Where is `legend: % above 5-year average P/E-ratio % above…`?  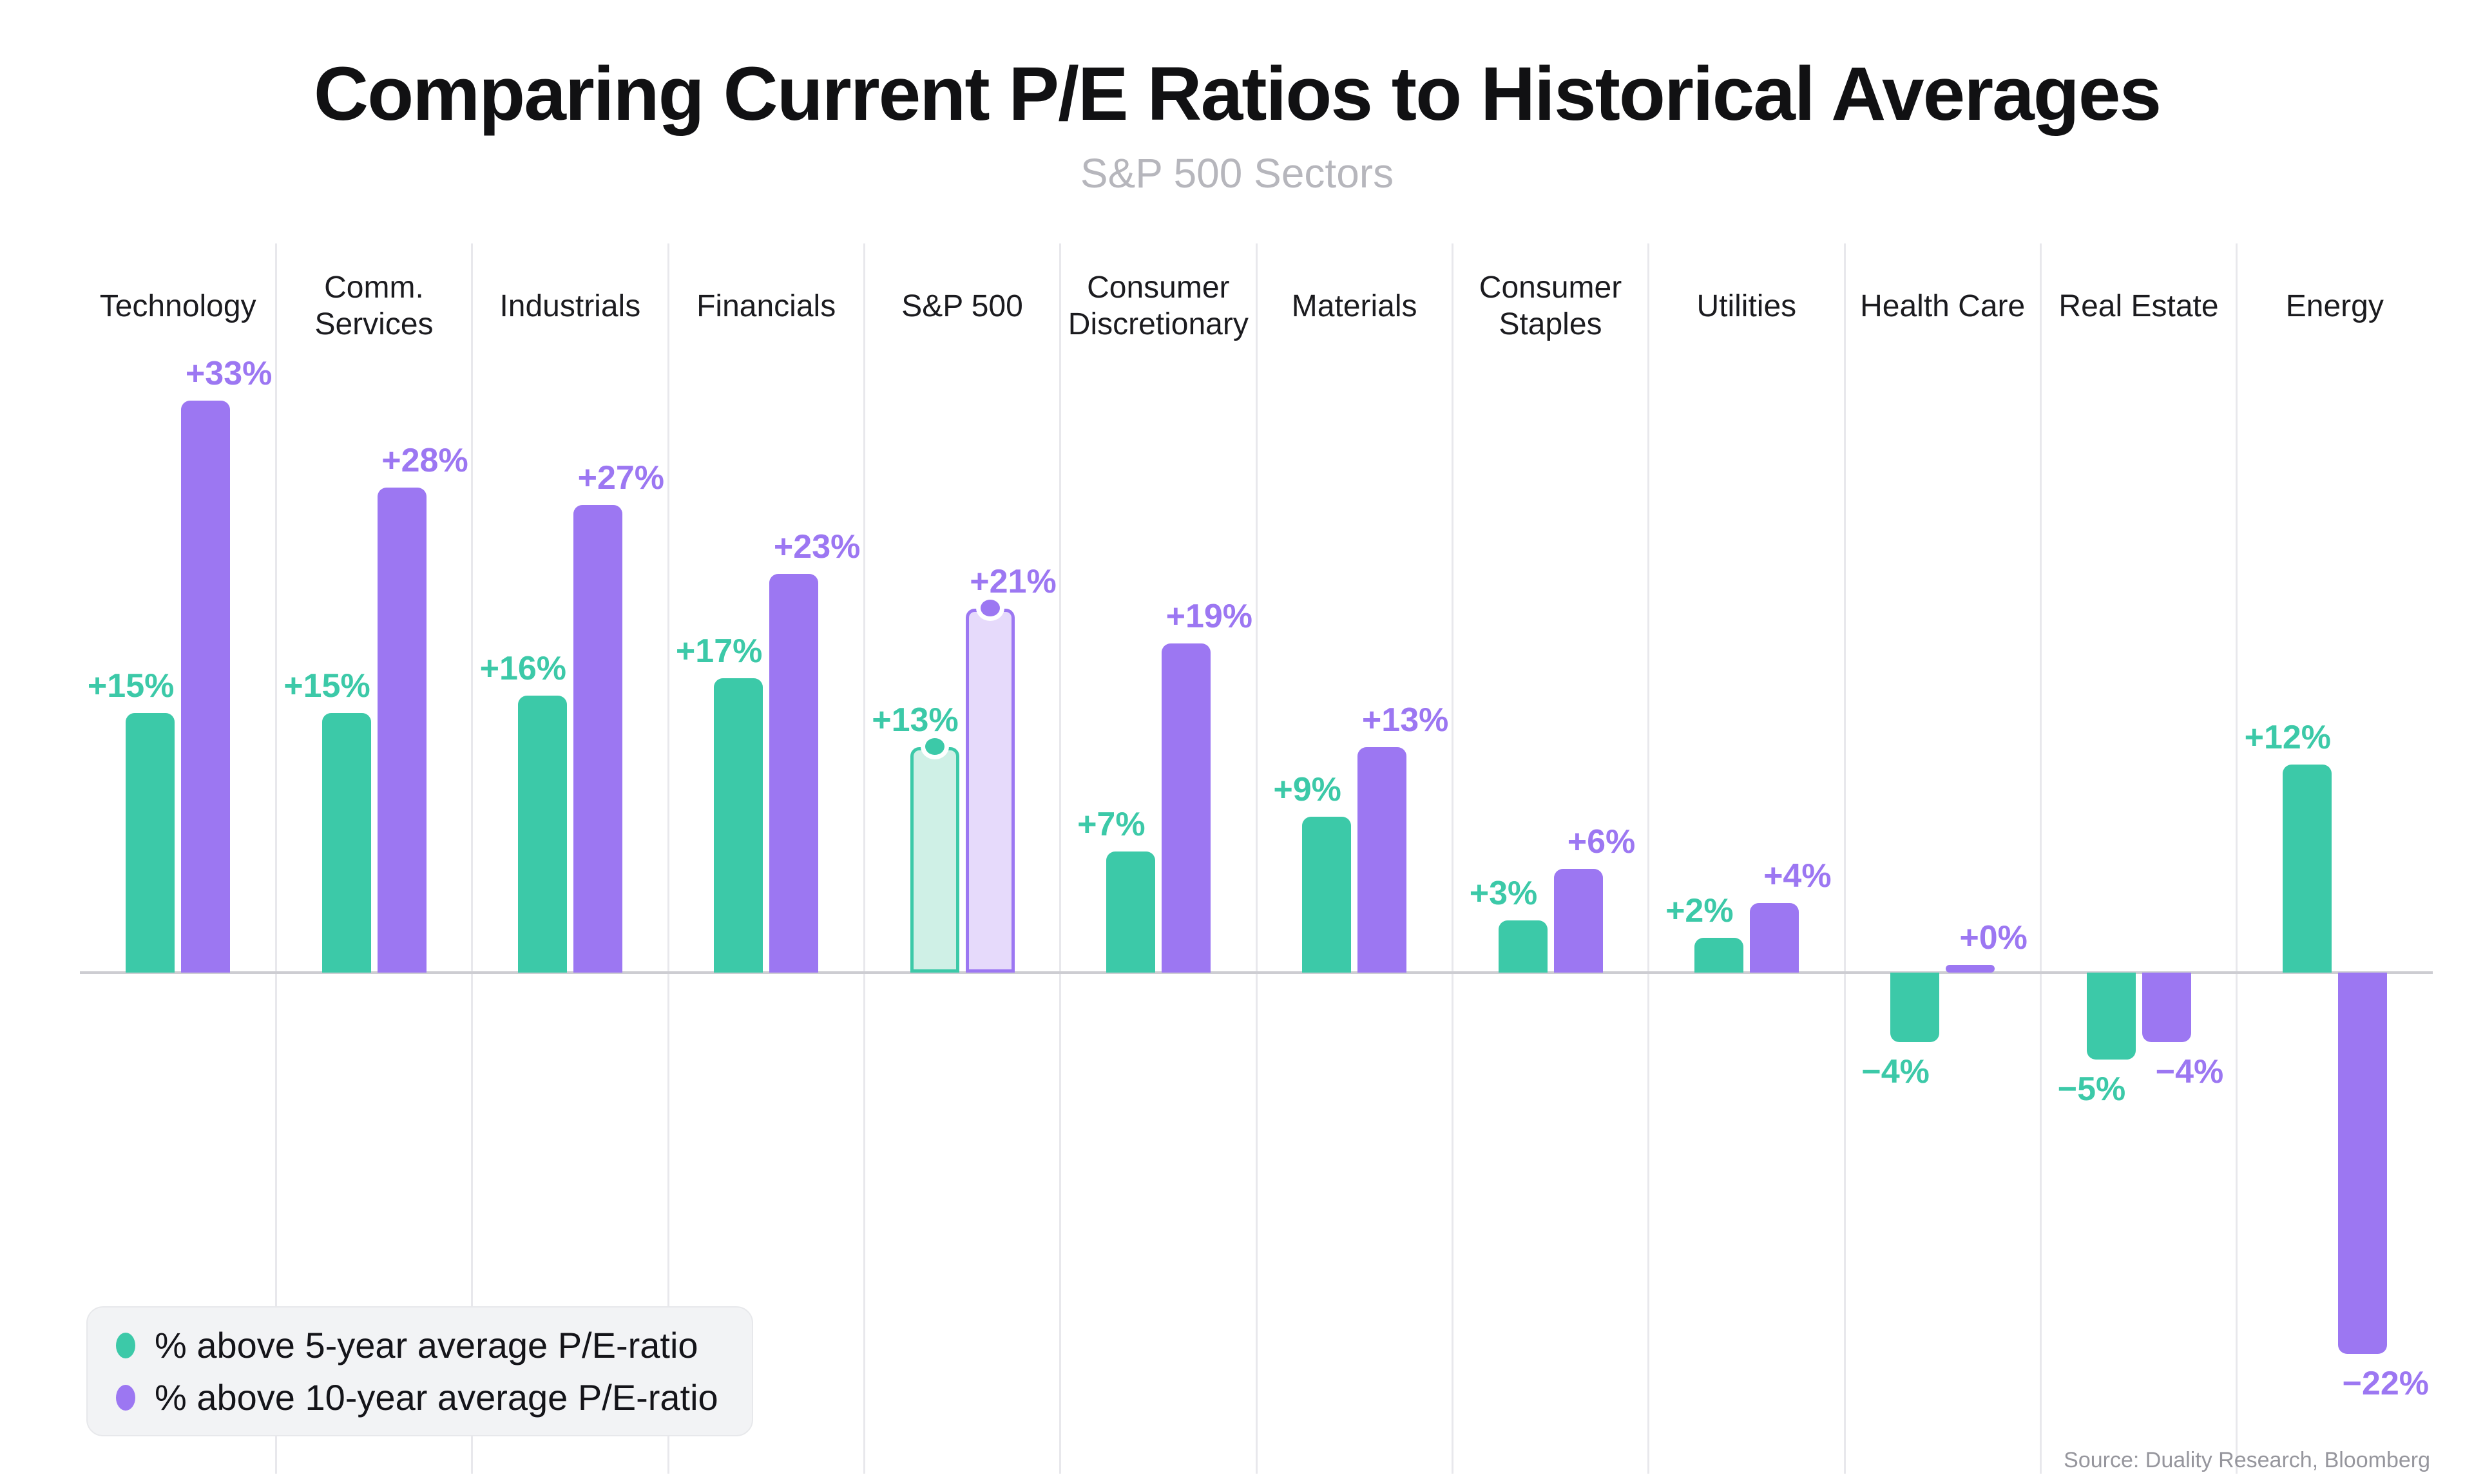 legend: % above 5-year average P/E-ratio % above… is located at coordinates (419, 1371).